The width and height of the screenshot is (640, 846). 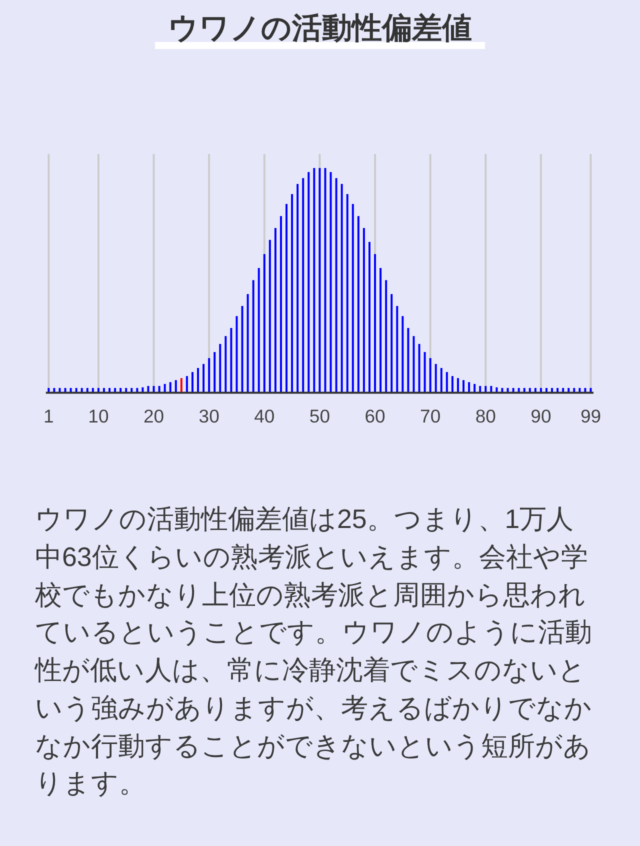 What do you see at coordinates (153, 416) in the screenshot?
I see `x-tick-label: 20` at bounding box center [153, 416].